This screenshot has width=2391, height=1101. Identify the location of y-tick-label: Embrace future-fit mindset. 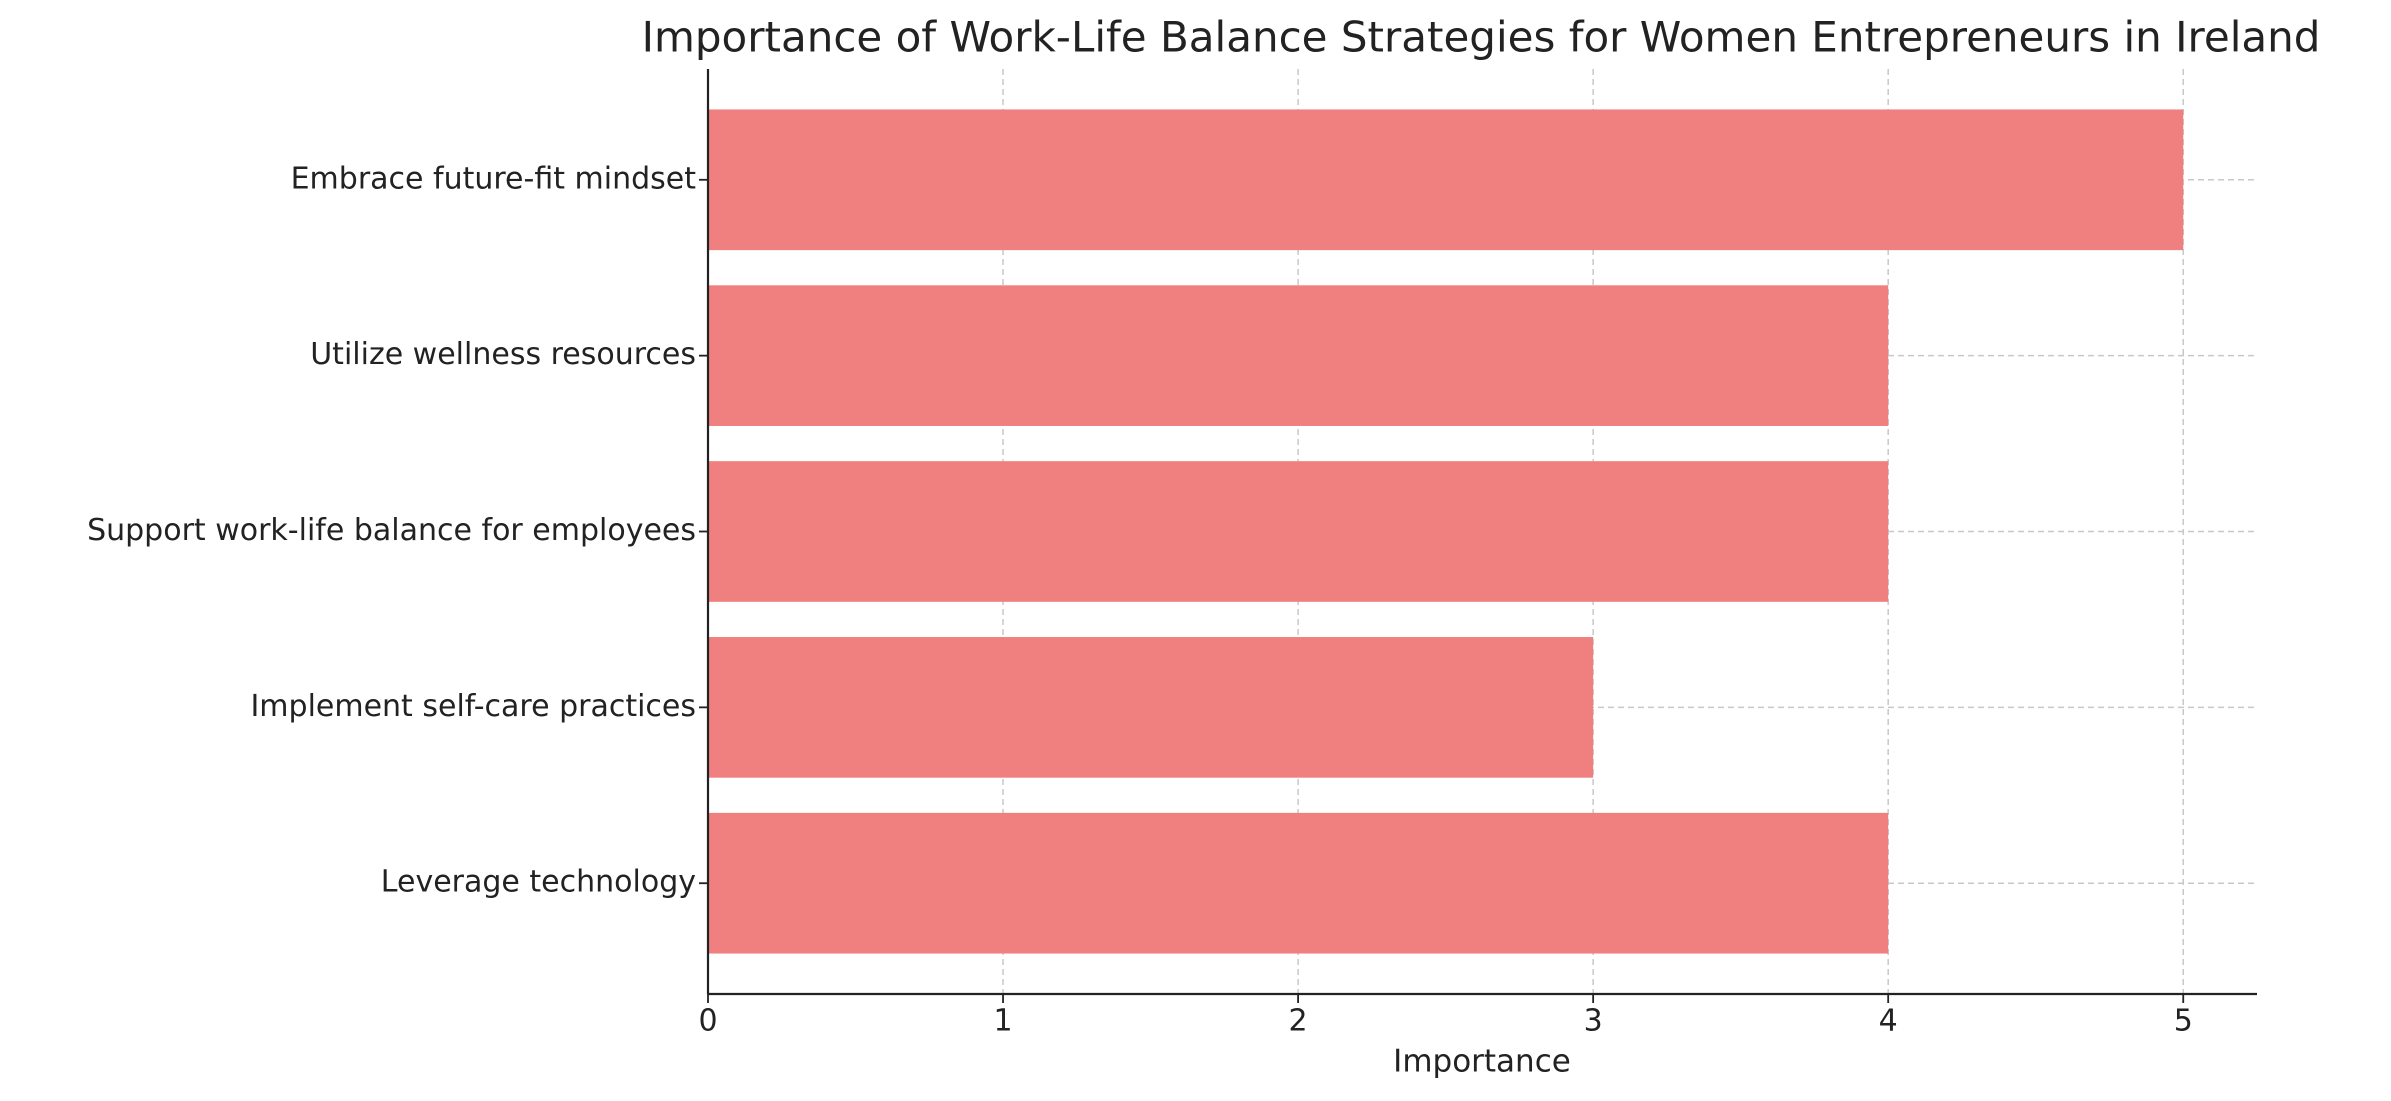
(494, 178).